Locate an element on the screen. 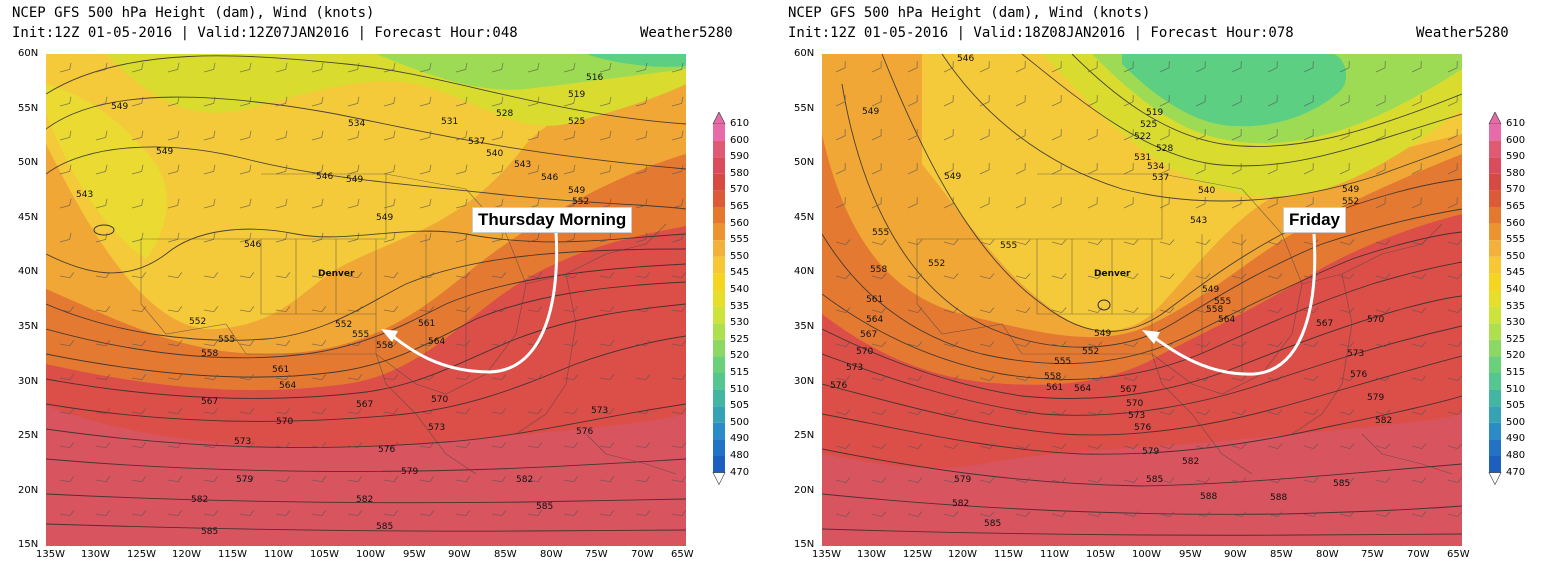 This screenshot has height=570, width=1541. contour-label: 567 is located at coordinates (364, 405).